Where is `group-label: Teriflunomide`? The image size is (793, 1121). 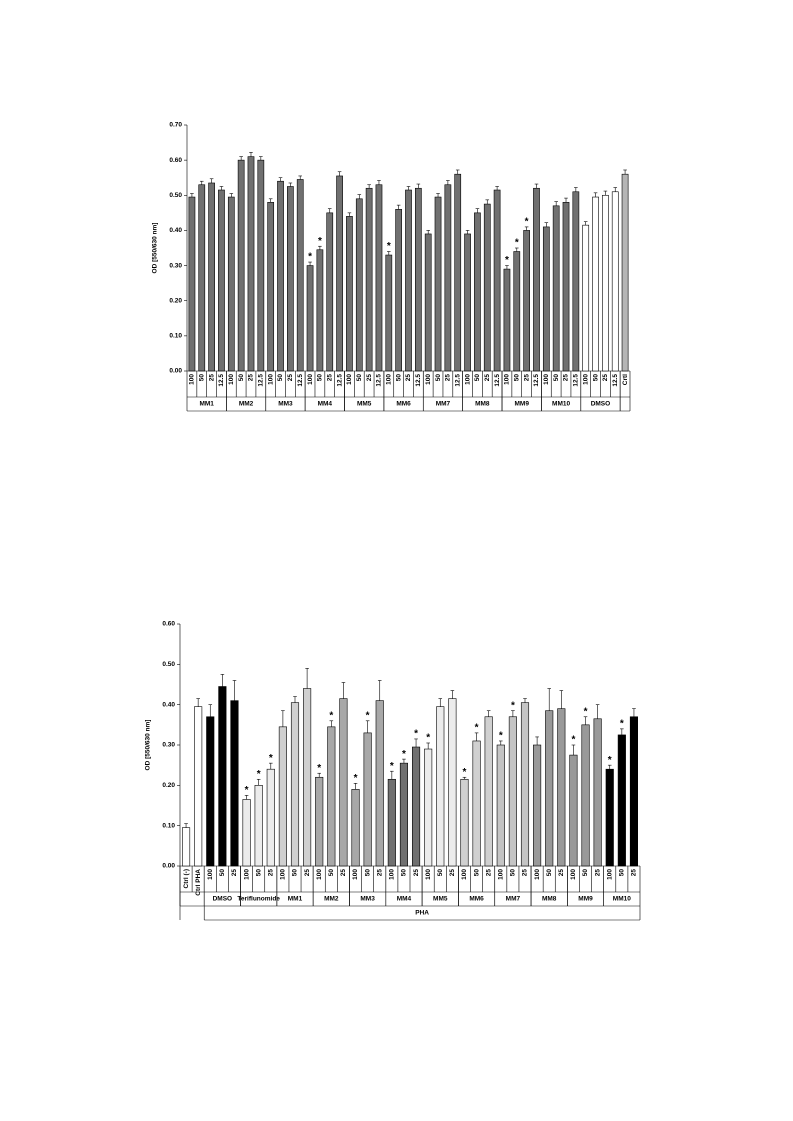
group-label: Teriflunomide is located at coordinates (258, 899).